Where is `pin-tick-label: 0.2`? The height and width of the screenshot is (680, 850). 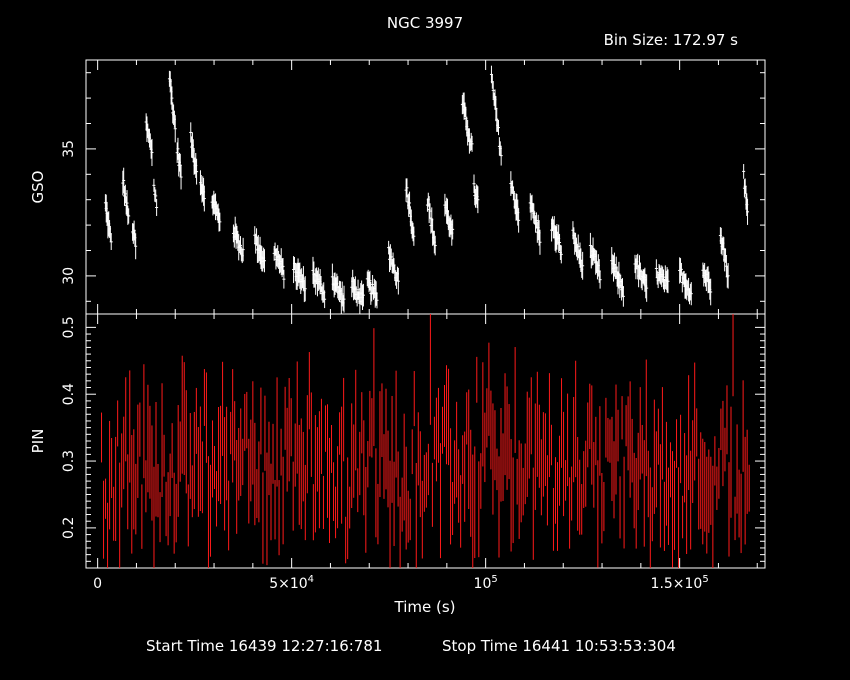 pin-tick-label: 0.2 is located at coordinates (69, 528).